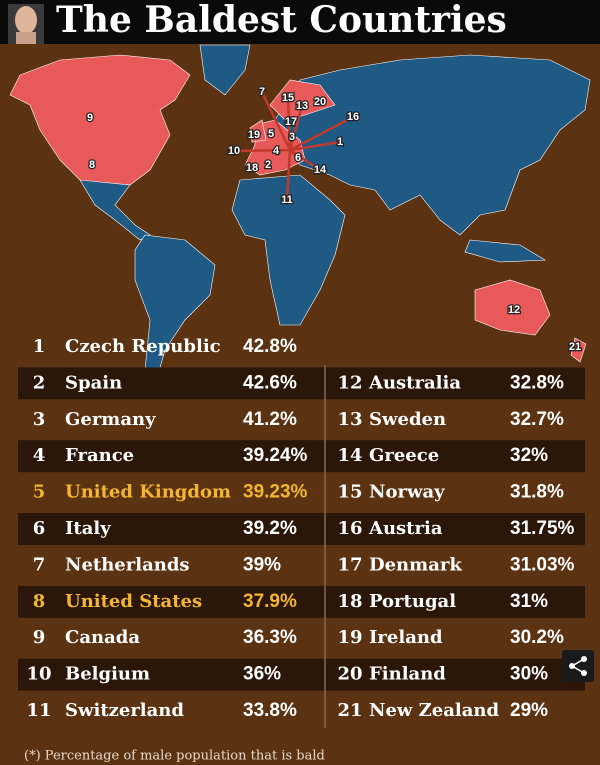 The image size is (600, 765). I want to click on country: Switzerland, so click(124, 710).